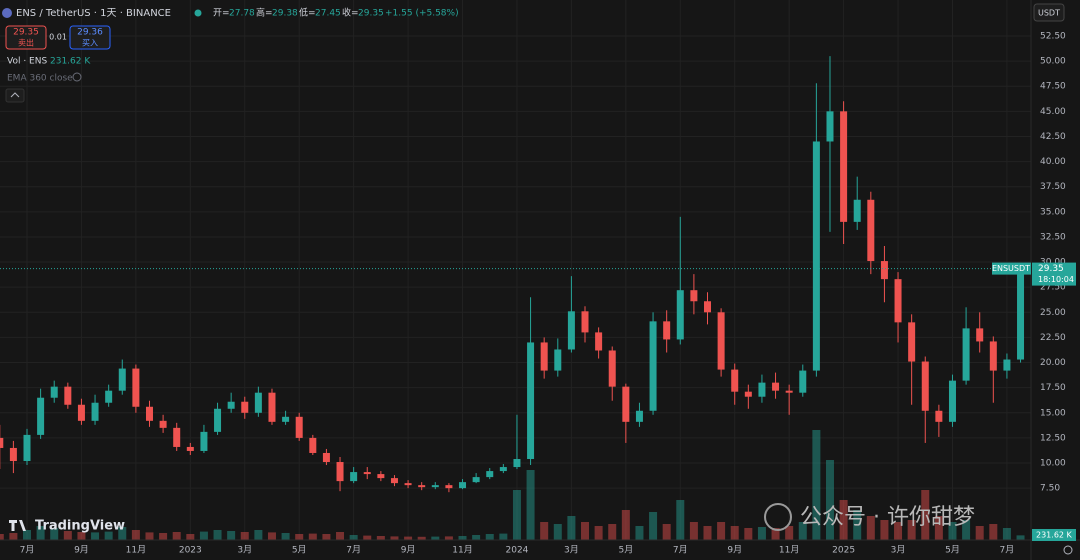 This screenshot has height=560, width=1080. What do you see at coordinates (1053, 263) in the screenshot?
I see `y-tick-label: 30.00` at bounding box center [1053, 263].